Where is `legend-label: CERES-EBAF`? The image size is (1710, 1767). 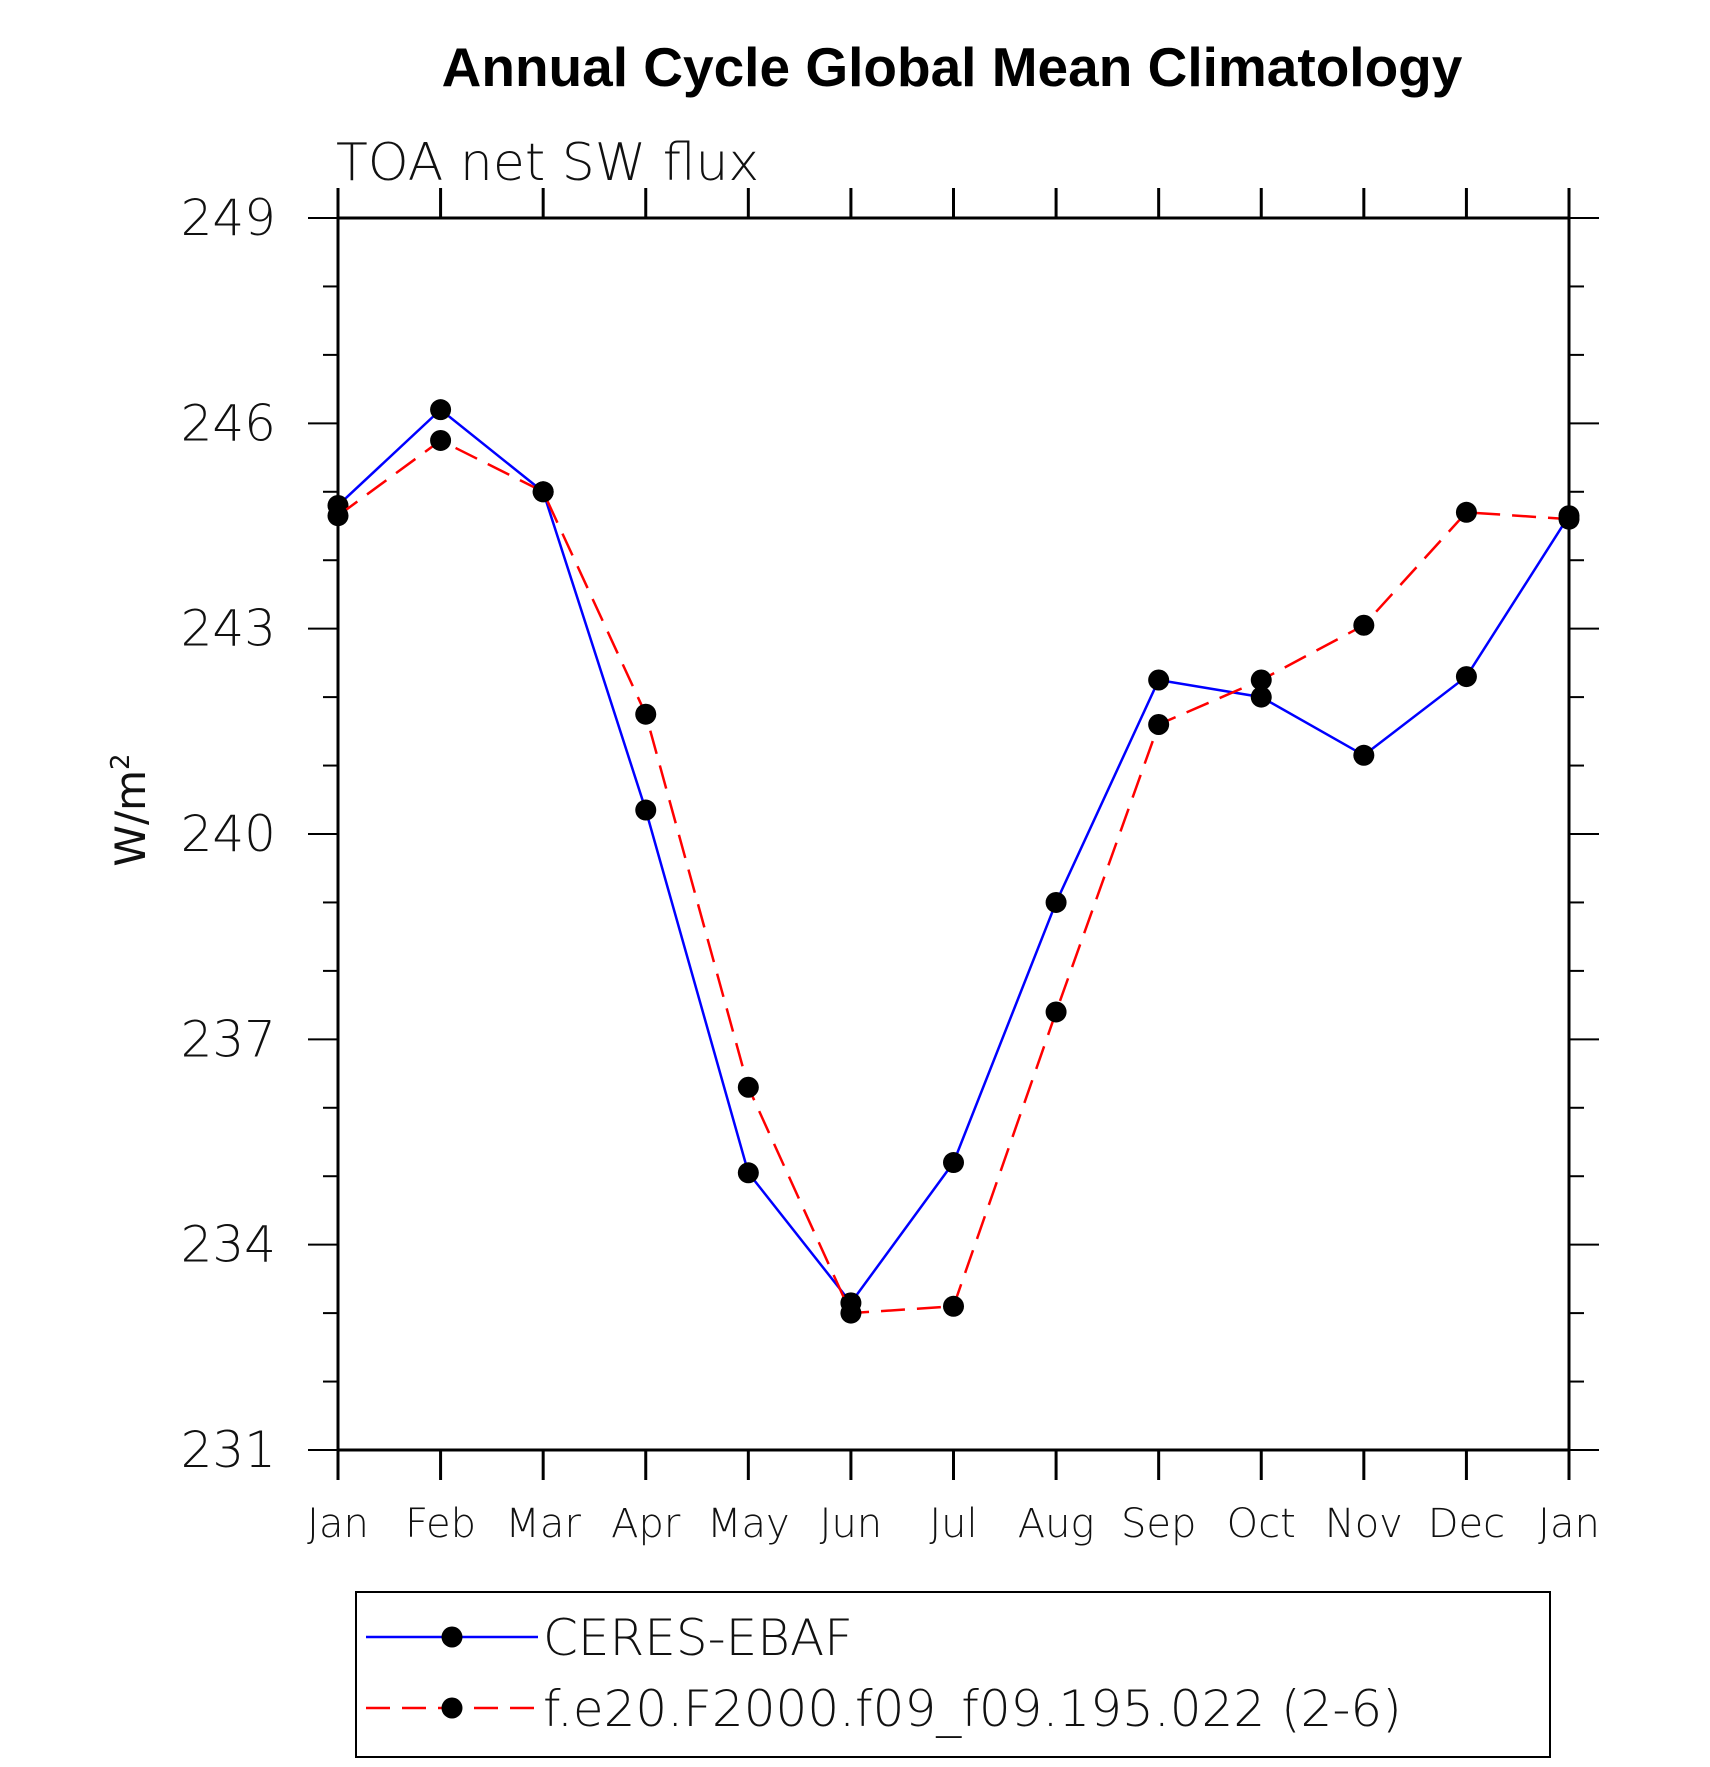
legend-label: CERES-EBAF is located at coordinates (698, 1638).